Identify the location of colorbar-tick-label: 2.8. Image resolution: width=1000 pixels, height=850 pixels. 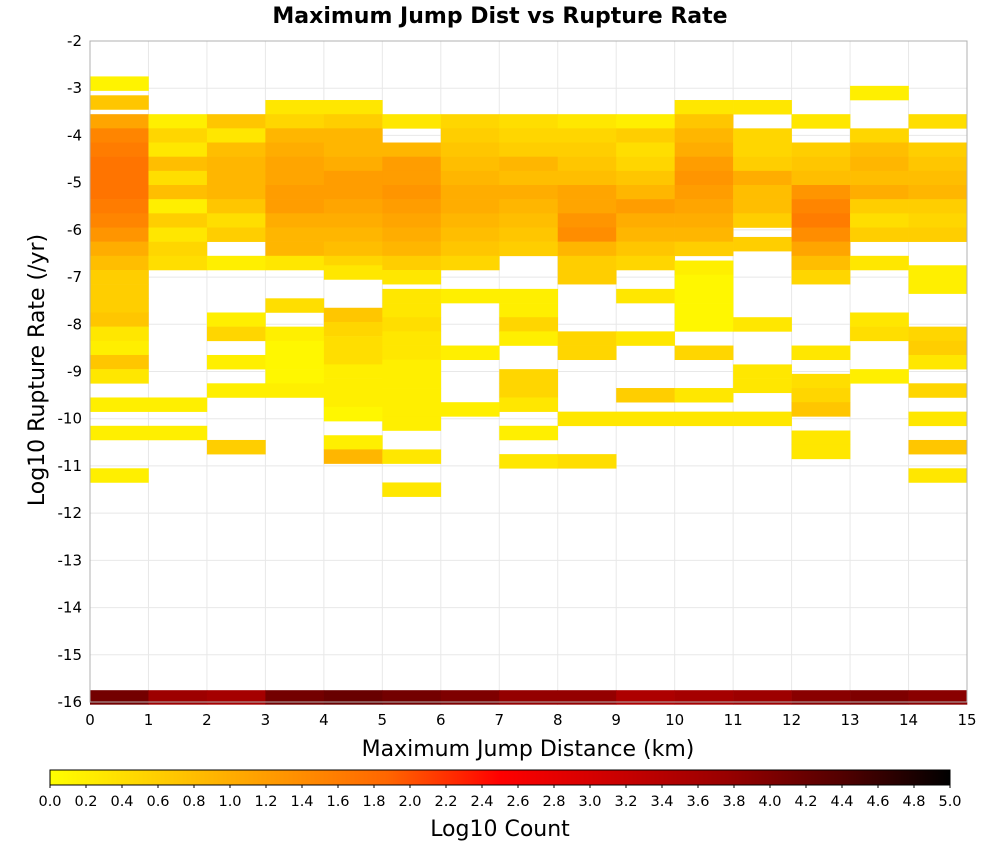
(553, 802).